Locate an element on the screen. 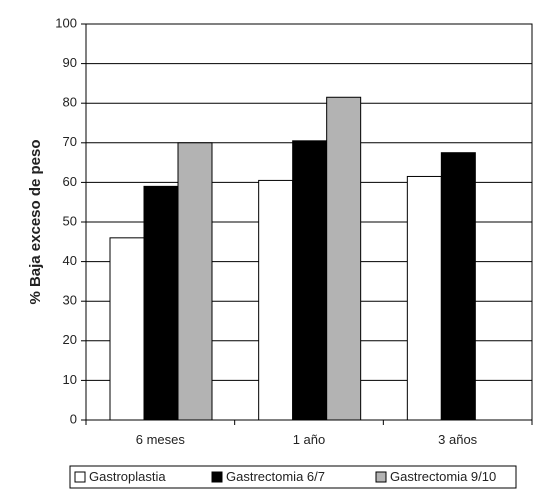 The height and width of the screenshot is (495, 544). y-tick-label: 0 is located at coordinates (73, 418).